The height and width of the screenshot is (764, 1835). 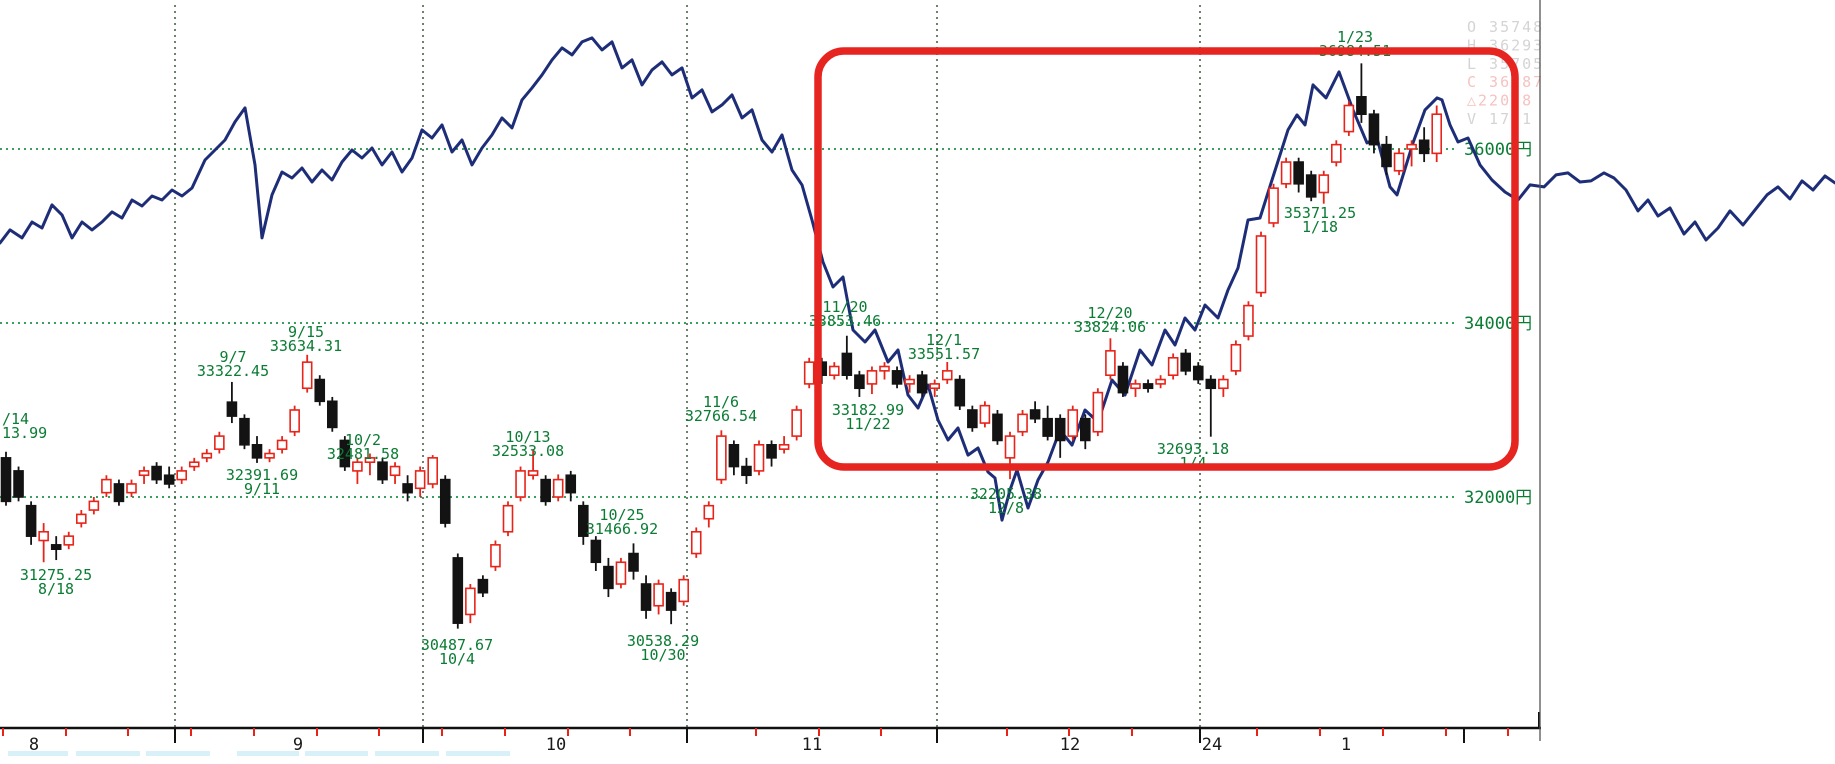 What do you see at coordinates (1500, 119) in the screenshot?
I see `readout-row: V 17.1` at bounding box center [1500, 119].